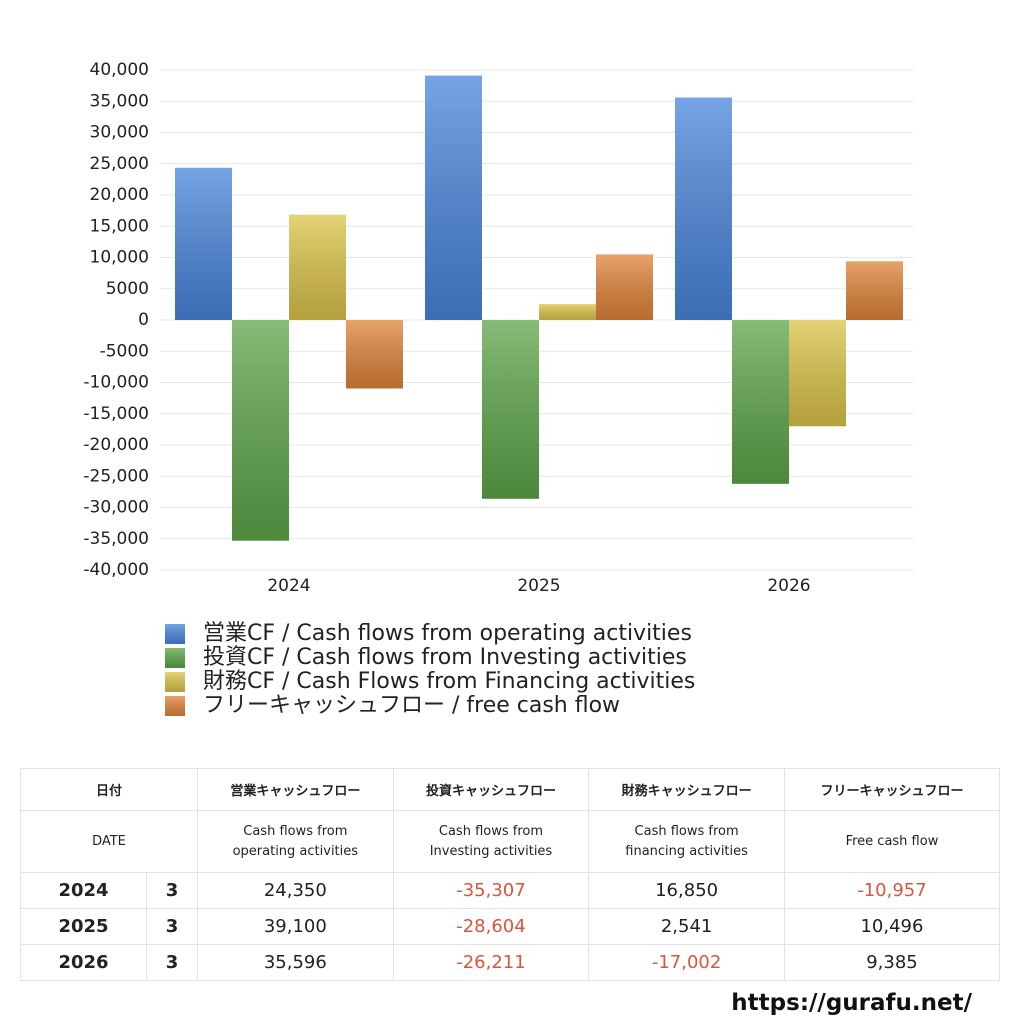 The image size is (1024, 1024). Describe the element at coordinates (109, 841) in the screenshot. I see `header-cell: DATE` at that location.